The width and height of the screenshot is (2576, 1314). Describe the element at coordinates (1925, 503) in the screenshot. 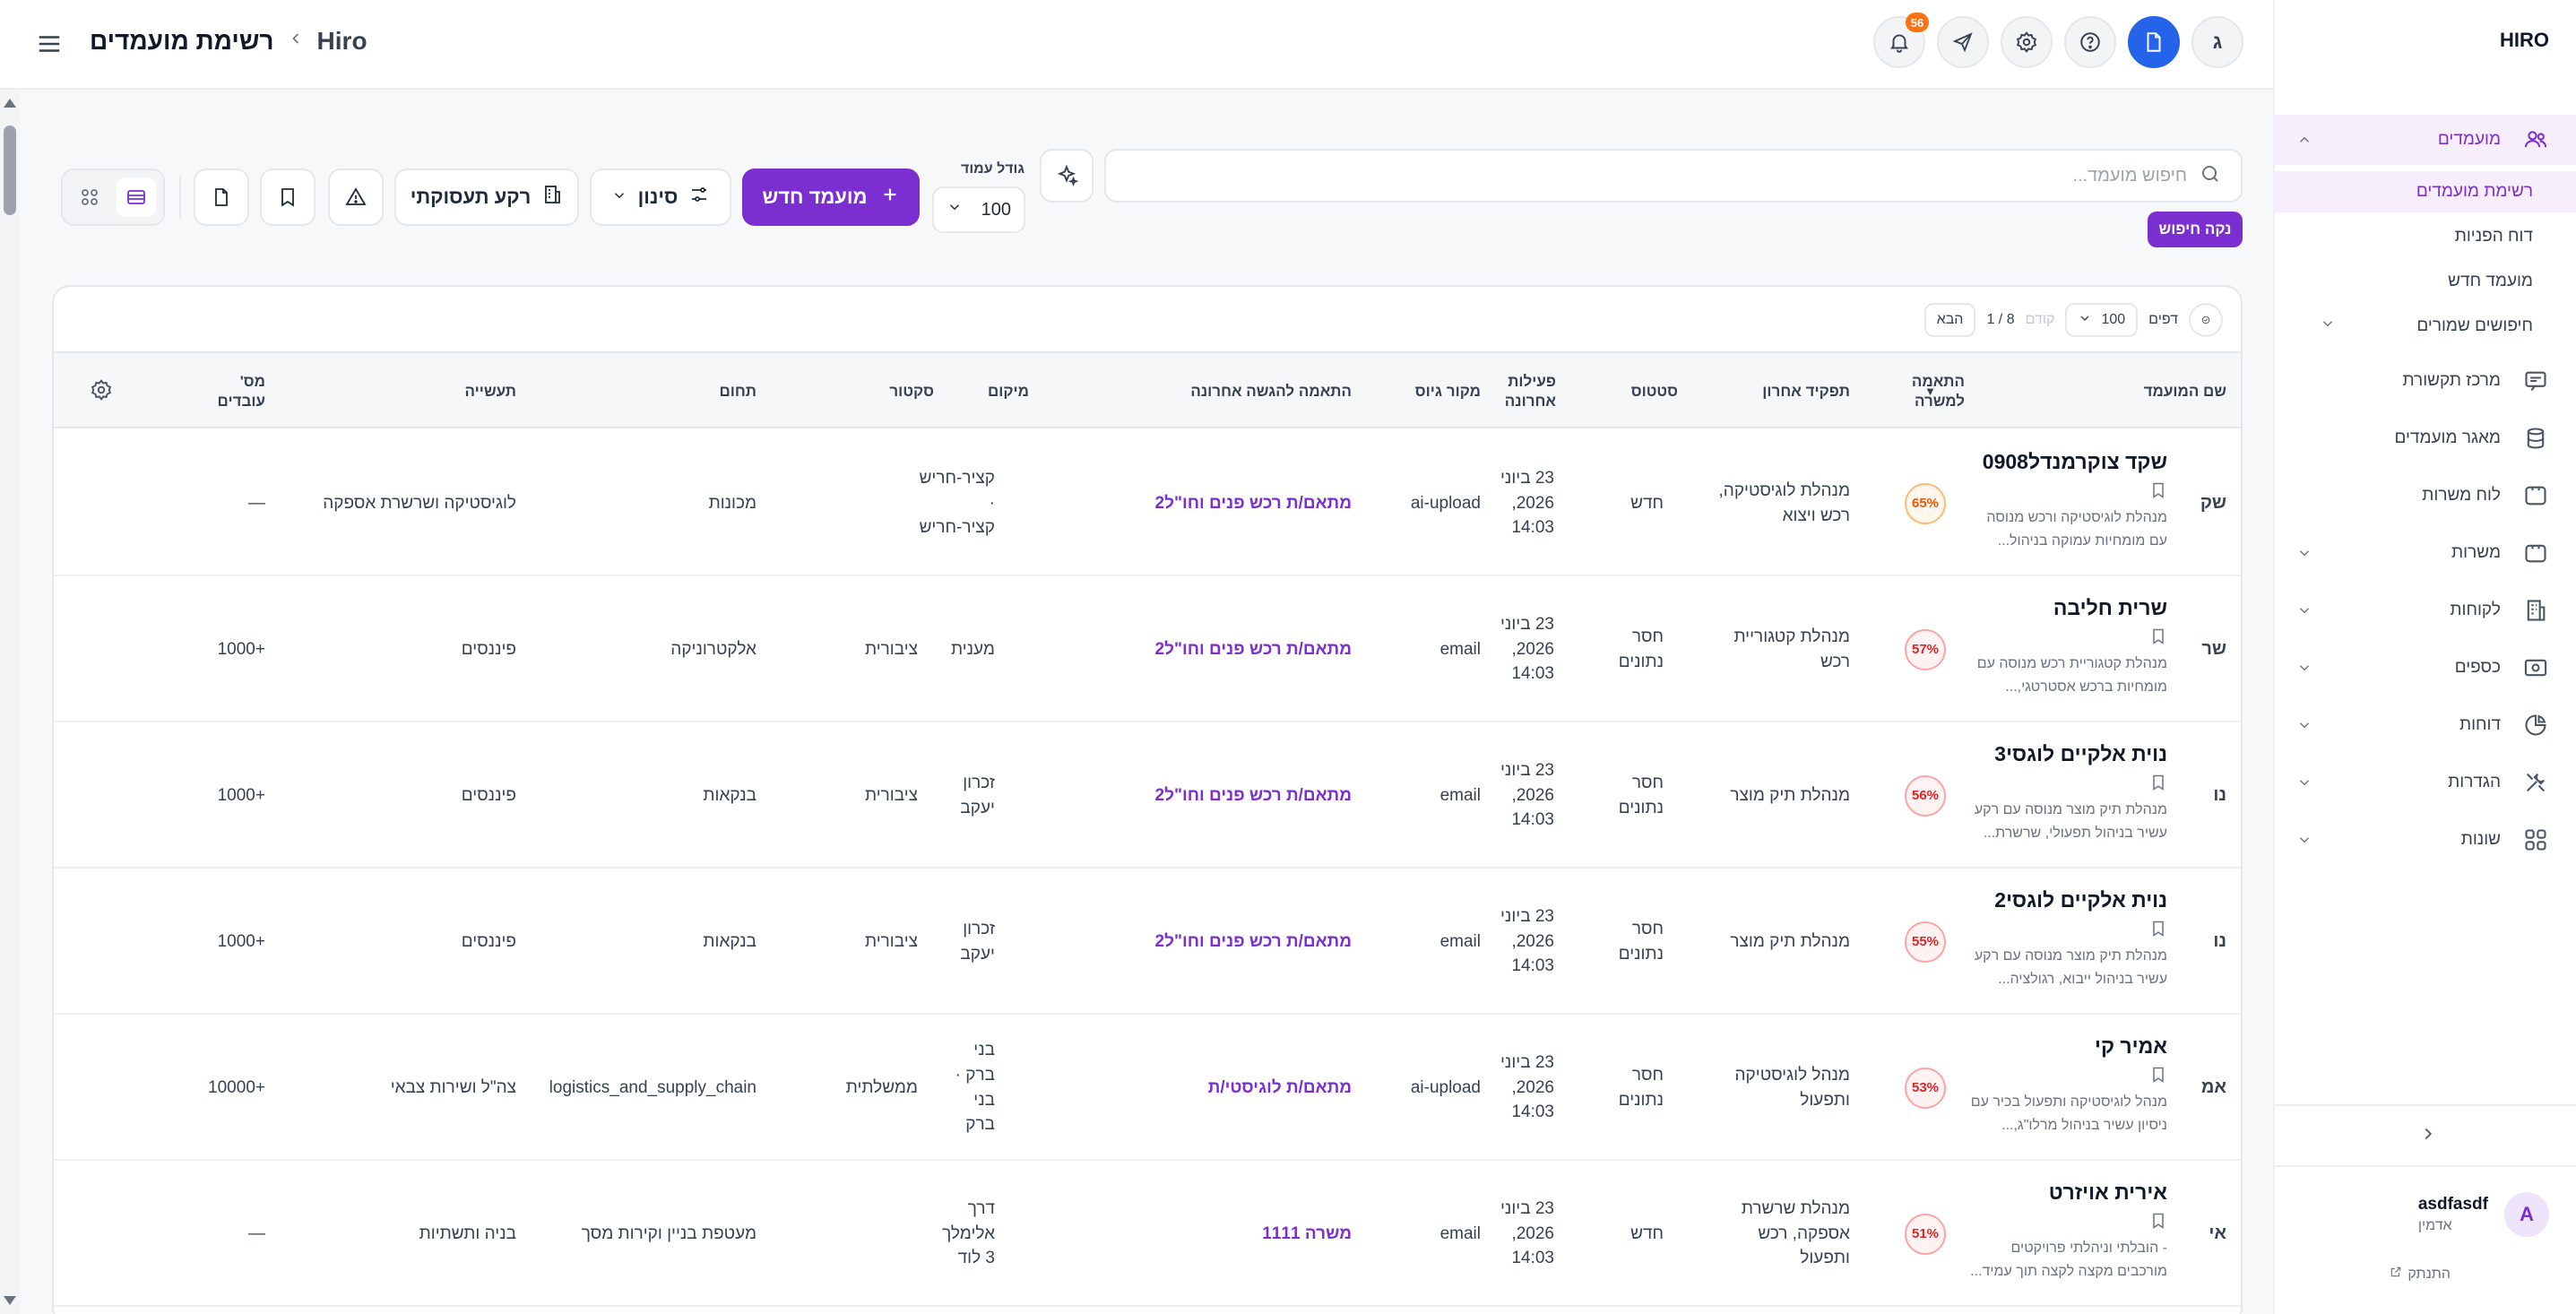

I see `match-score-cell: 65%` at that location.